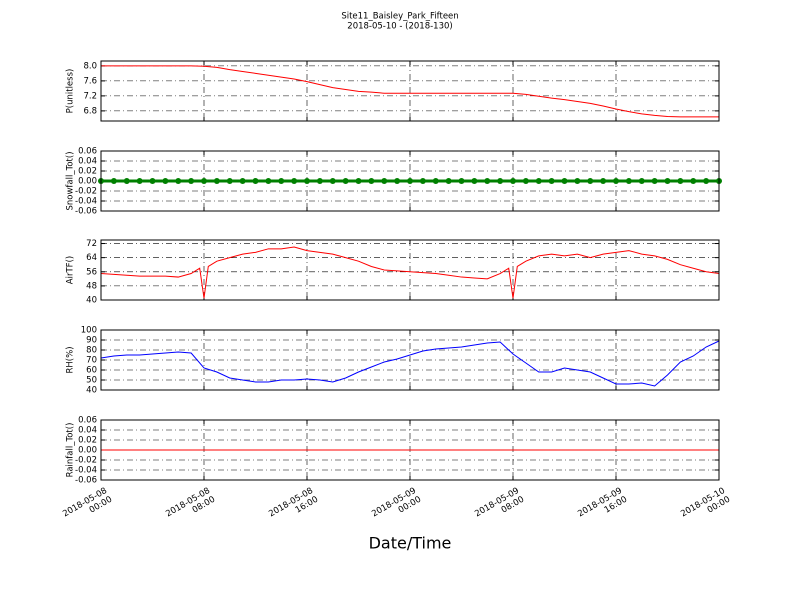 Image resolution: width=800 pixels, height=600 pixels. I want to click on y-tick-label: 48, so click(91, 286).